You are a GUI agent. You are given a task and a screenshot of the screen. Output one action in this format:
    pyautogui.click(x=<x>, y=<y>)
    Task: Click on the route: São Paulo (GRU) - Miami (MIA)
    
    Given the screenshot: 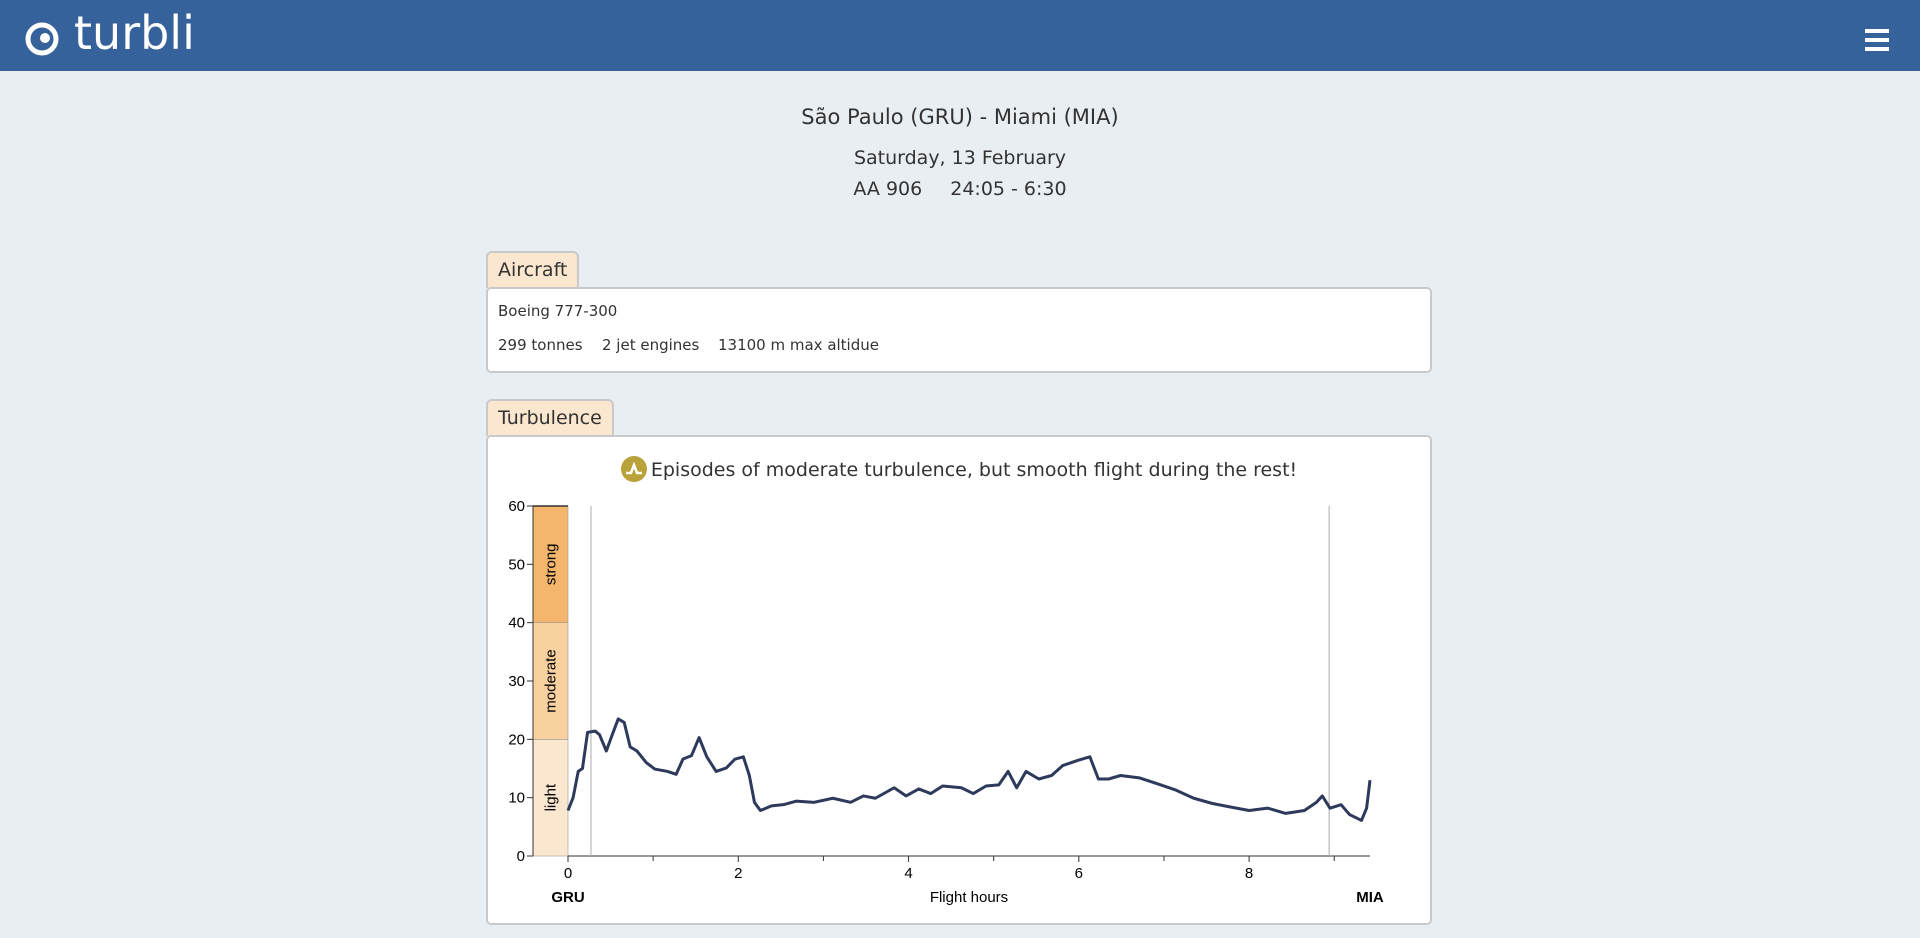 What is the action you would take?
    pyautogui.click(x=960, y=117)
    